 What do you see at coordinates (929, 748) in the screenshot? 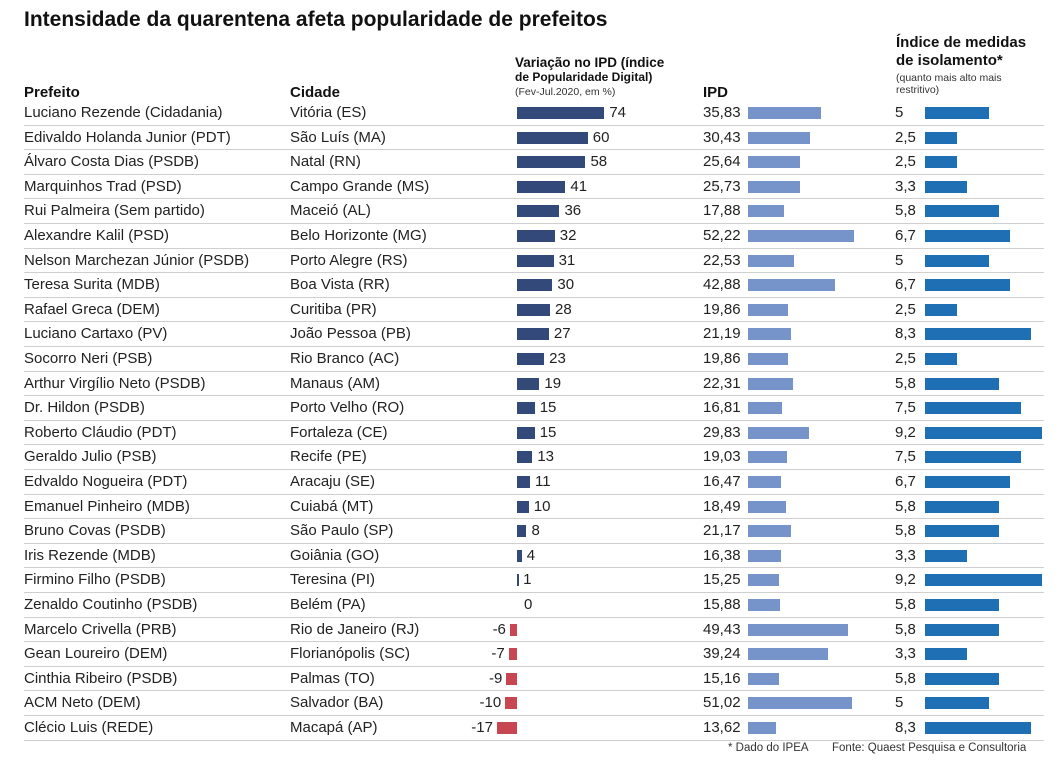
I see `source-note: Fonte: Quaest Pesquisa e Consultoria` at bounding box center [929, 748].